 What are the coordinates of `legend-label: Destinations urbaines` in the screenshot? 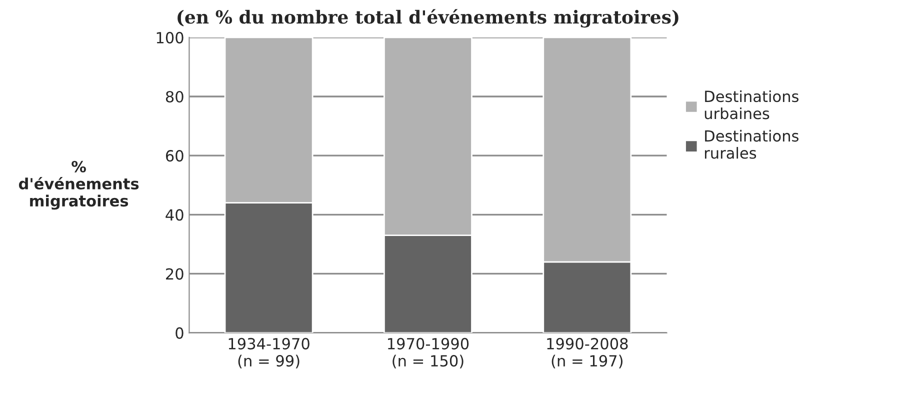 It's located at (751, 105).